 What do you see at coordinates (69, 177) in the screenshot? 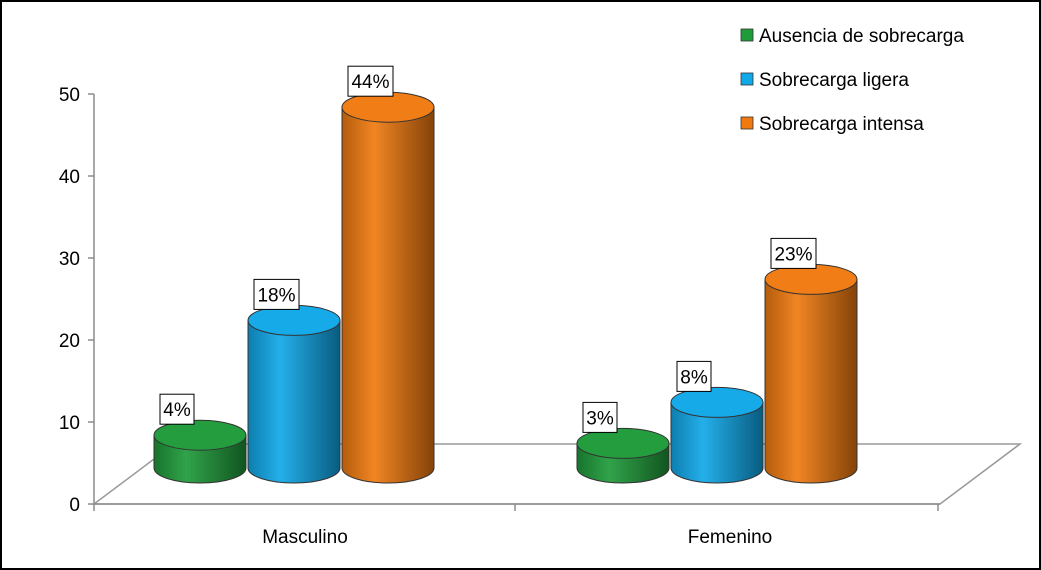
I see `y-tick-label: 40` at bounding box center [69, 177].